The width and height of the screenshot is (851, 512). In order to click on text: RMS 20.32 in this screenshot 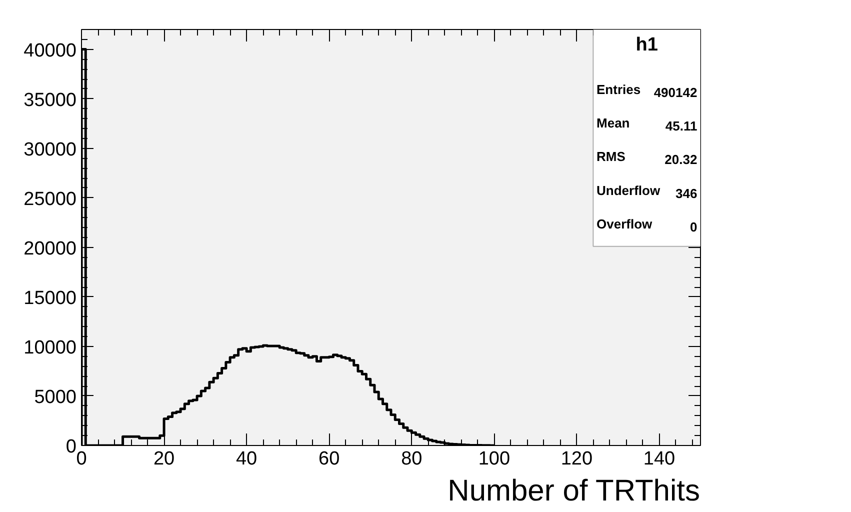, I will do `click(647, 158)`.